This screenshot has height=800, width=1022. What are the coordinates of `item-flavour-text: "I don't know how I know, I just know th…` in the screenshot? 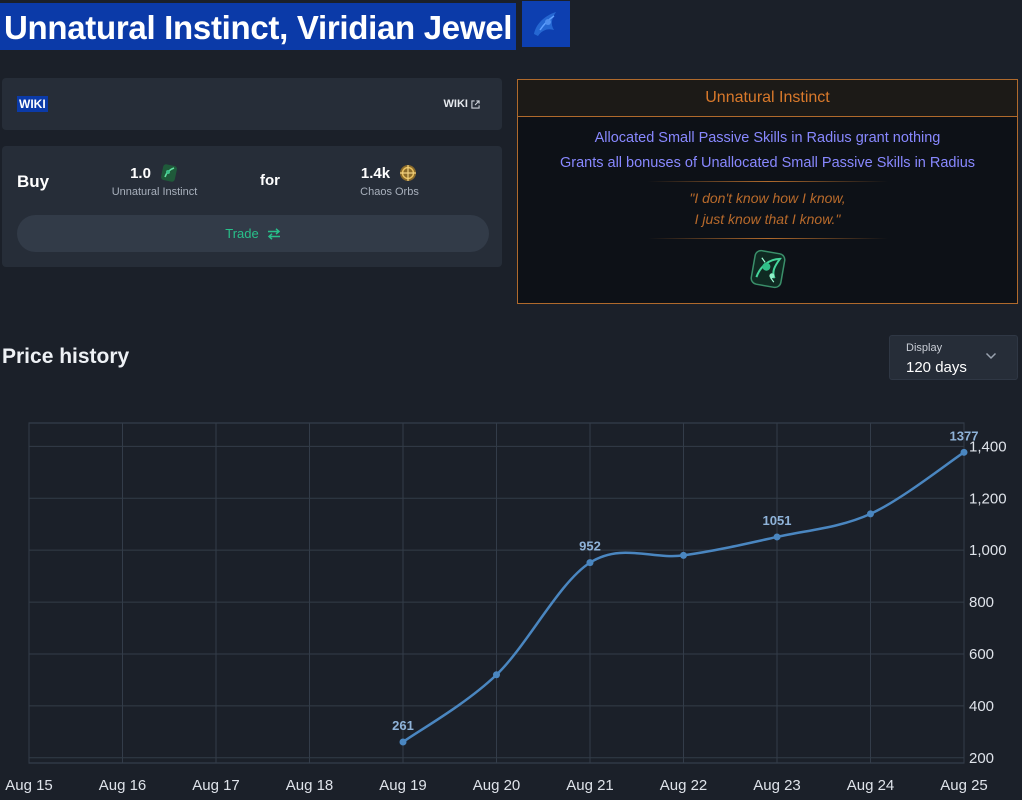 It's located at (767, 209).